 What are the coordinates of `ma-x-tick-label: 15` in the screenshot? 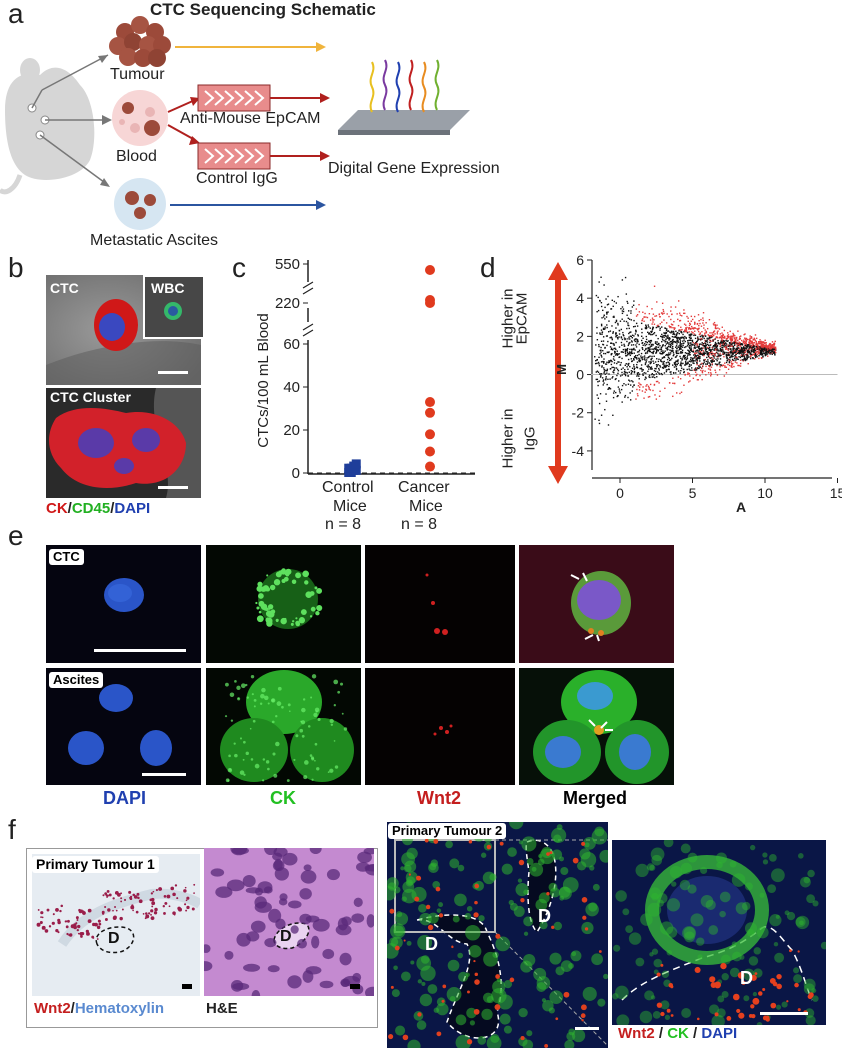 It's located at (836, 493).